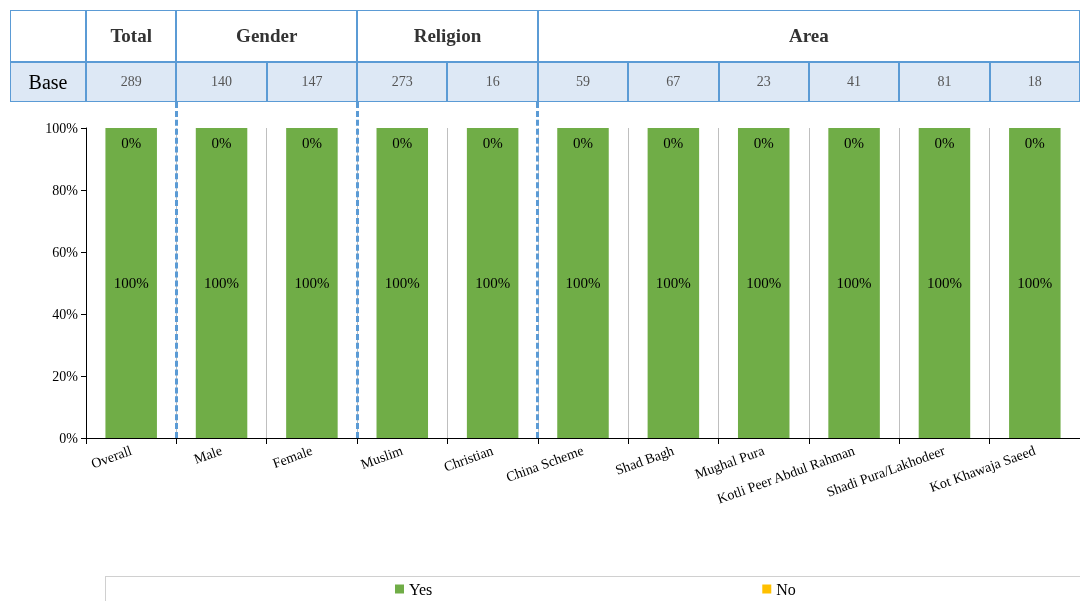 The image size is (1080, 601). I want to click on x-tick-label: Overall, so click(111, 457).